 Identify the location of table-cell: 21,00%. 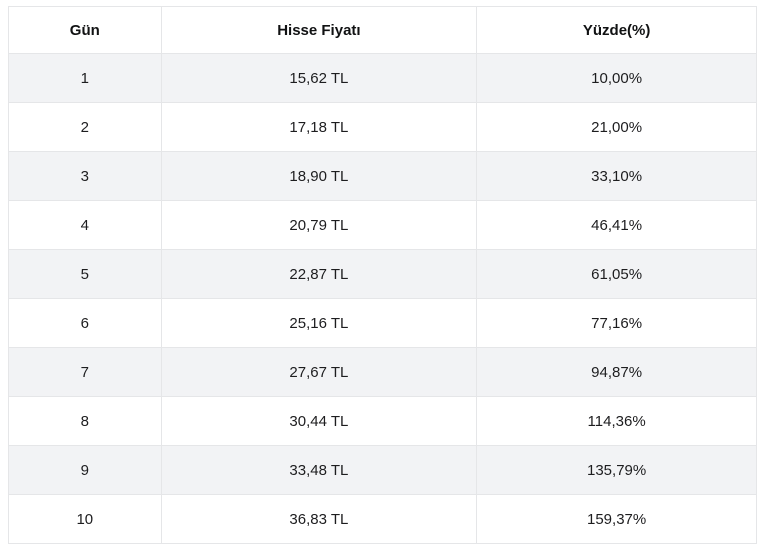
(616, 127).